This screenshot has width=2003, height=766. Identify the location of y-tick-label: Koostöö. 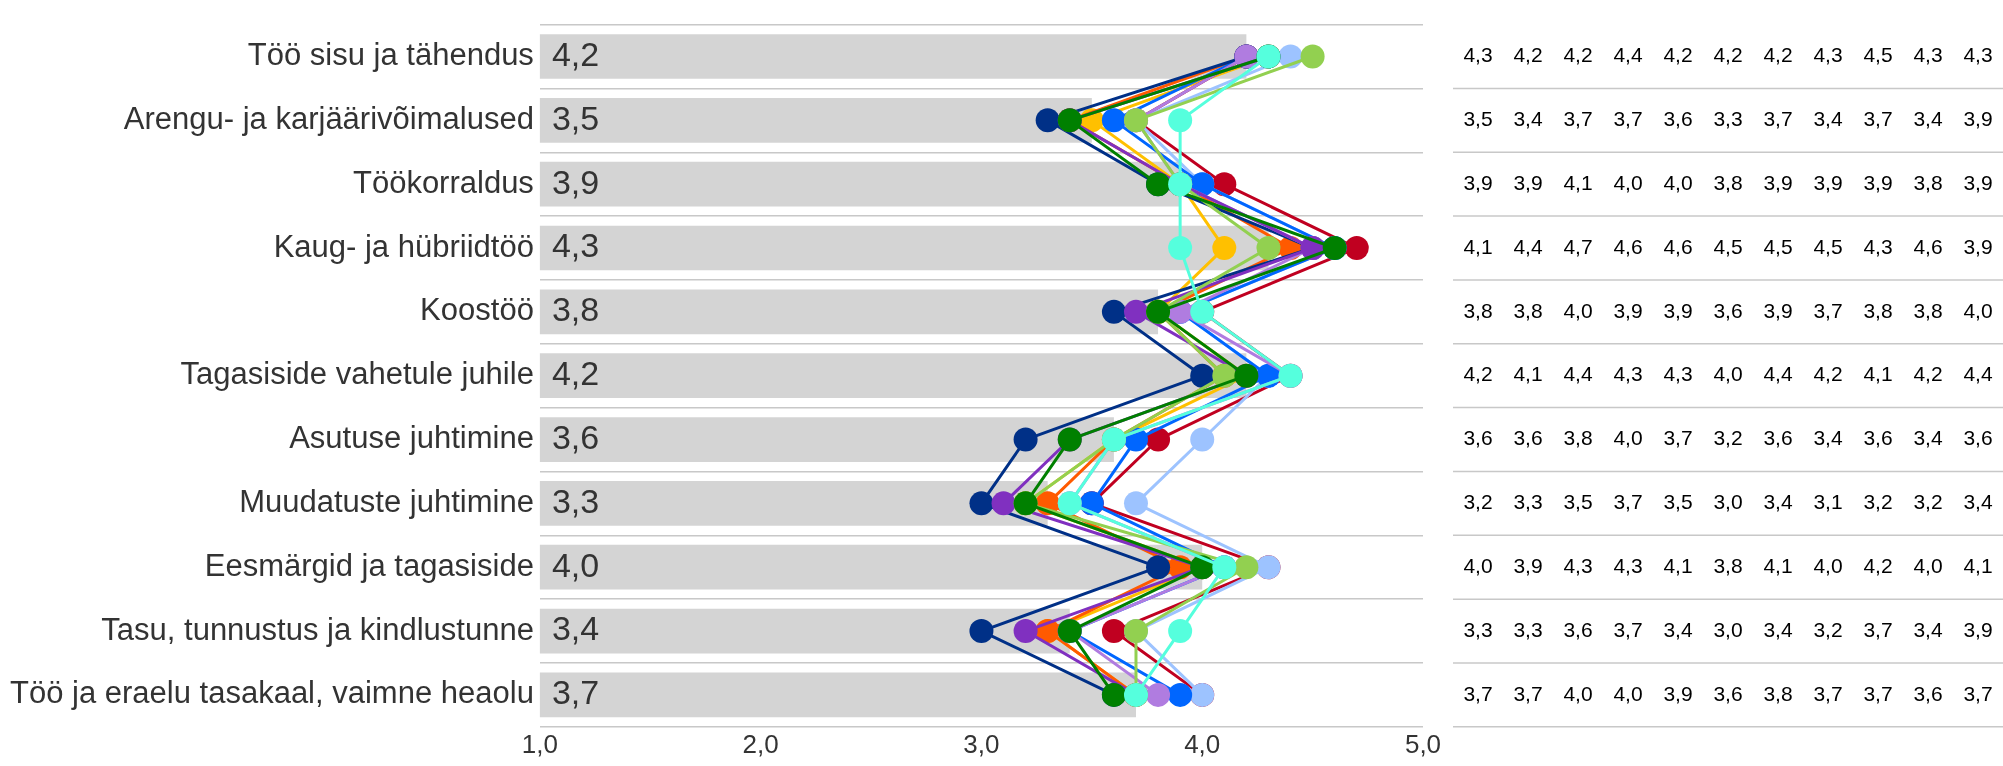
(477, 310).